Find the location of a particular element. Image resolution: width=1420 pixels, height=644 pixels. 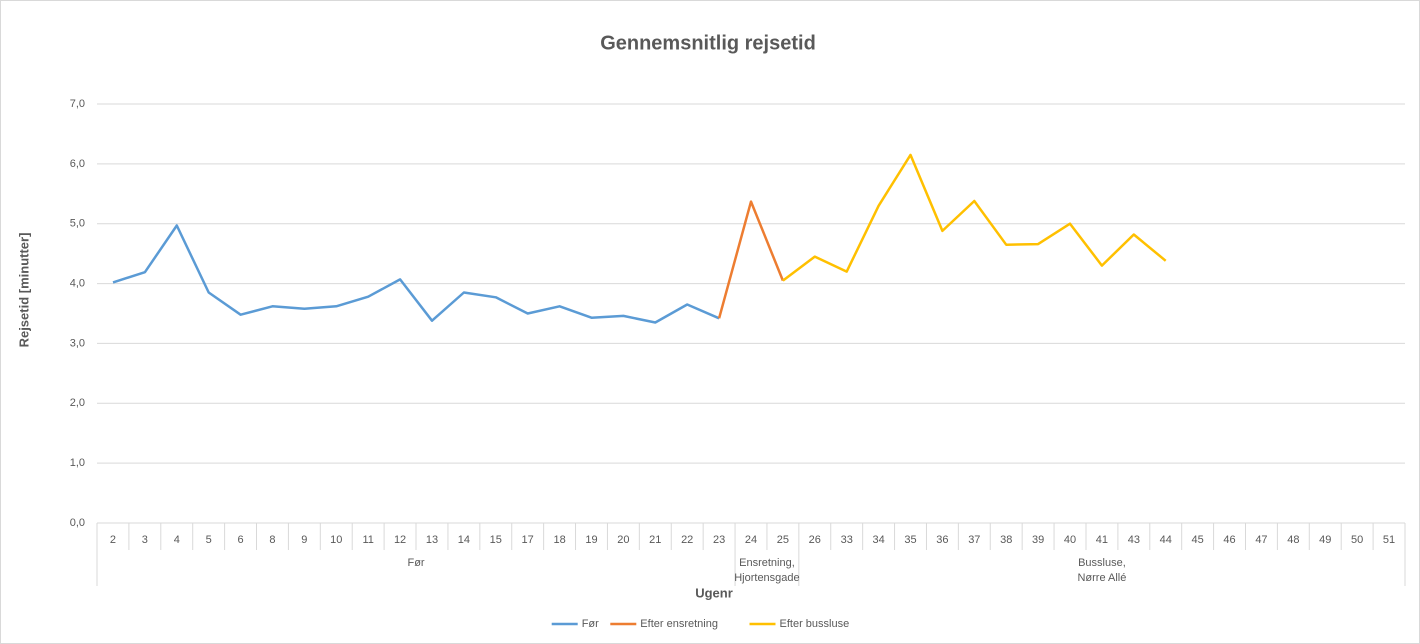

x-tick-label: 6 is located at coordinates (240, 540).